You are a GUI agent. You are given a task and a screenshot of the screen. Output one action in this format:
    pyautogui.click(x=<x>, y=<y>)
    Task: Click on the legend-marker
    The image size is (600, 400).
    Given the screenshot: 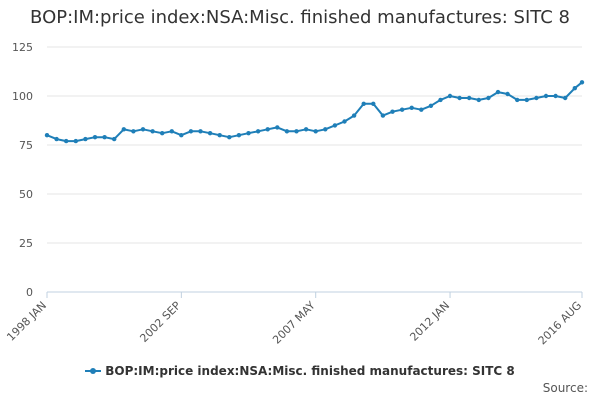 What is the action you would take?
    pyautogui.click(x=93, y=370)
    